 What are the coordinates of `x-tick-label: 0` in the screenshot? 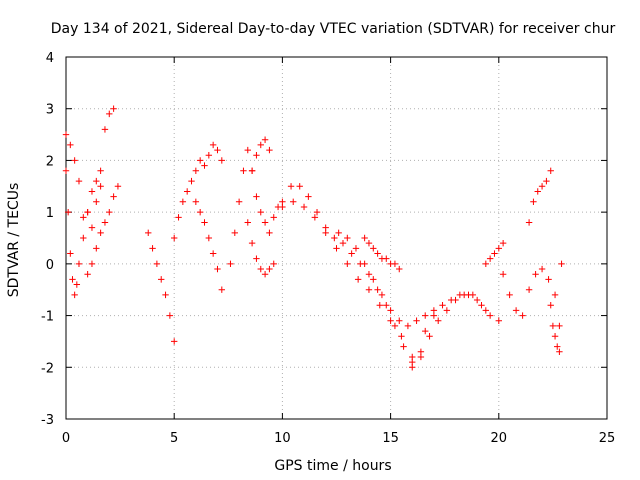 It's located at (66, 438).